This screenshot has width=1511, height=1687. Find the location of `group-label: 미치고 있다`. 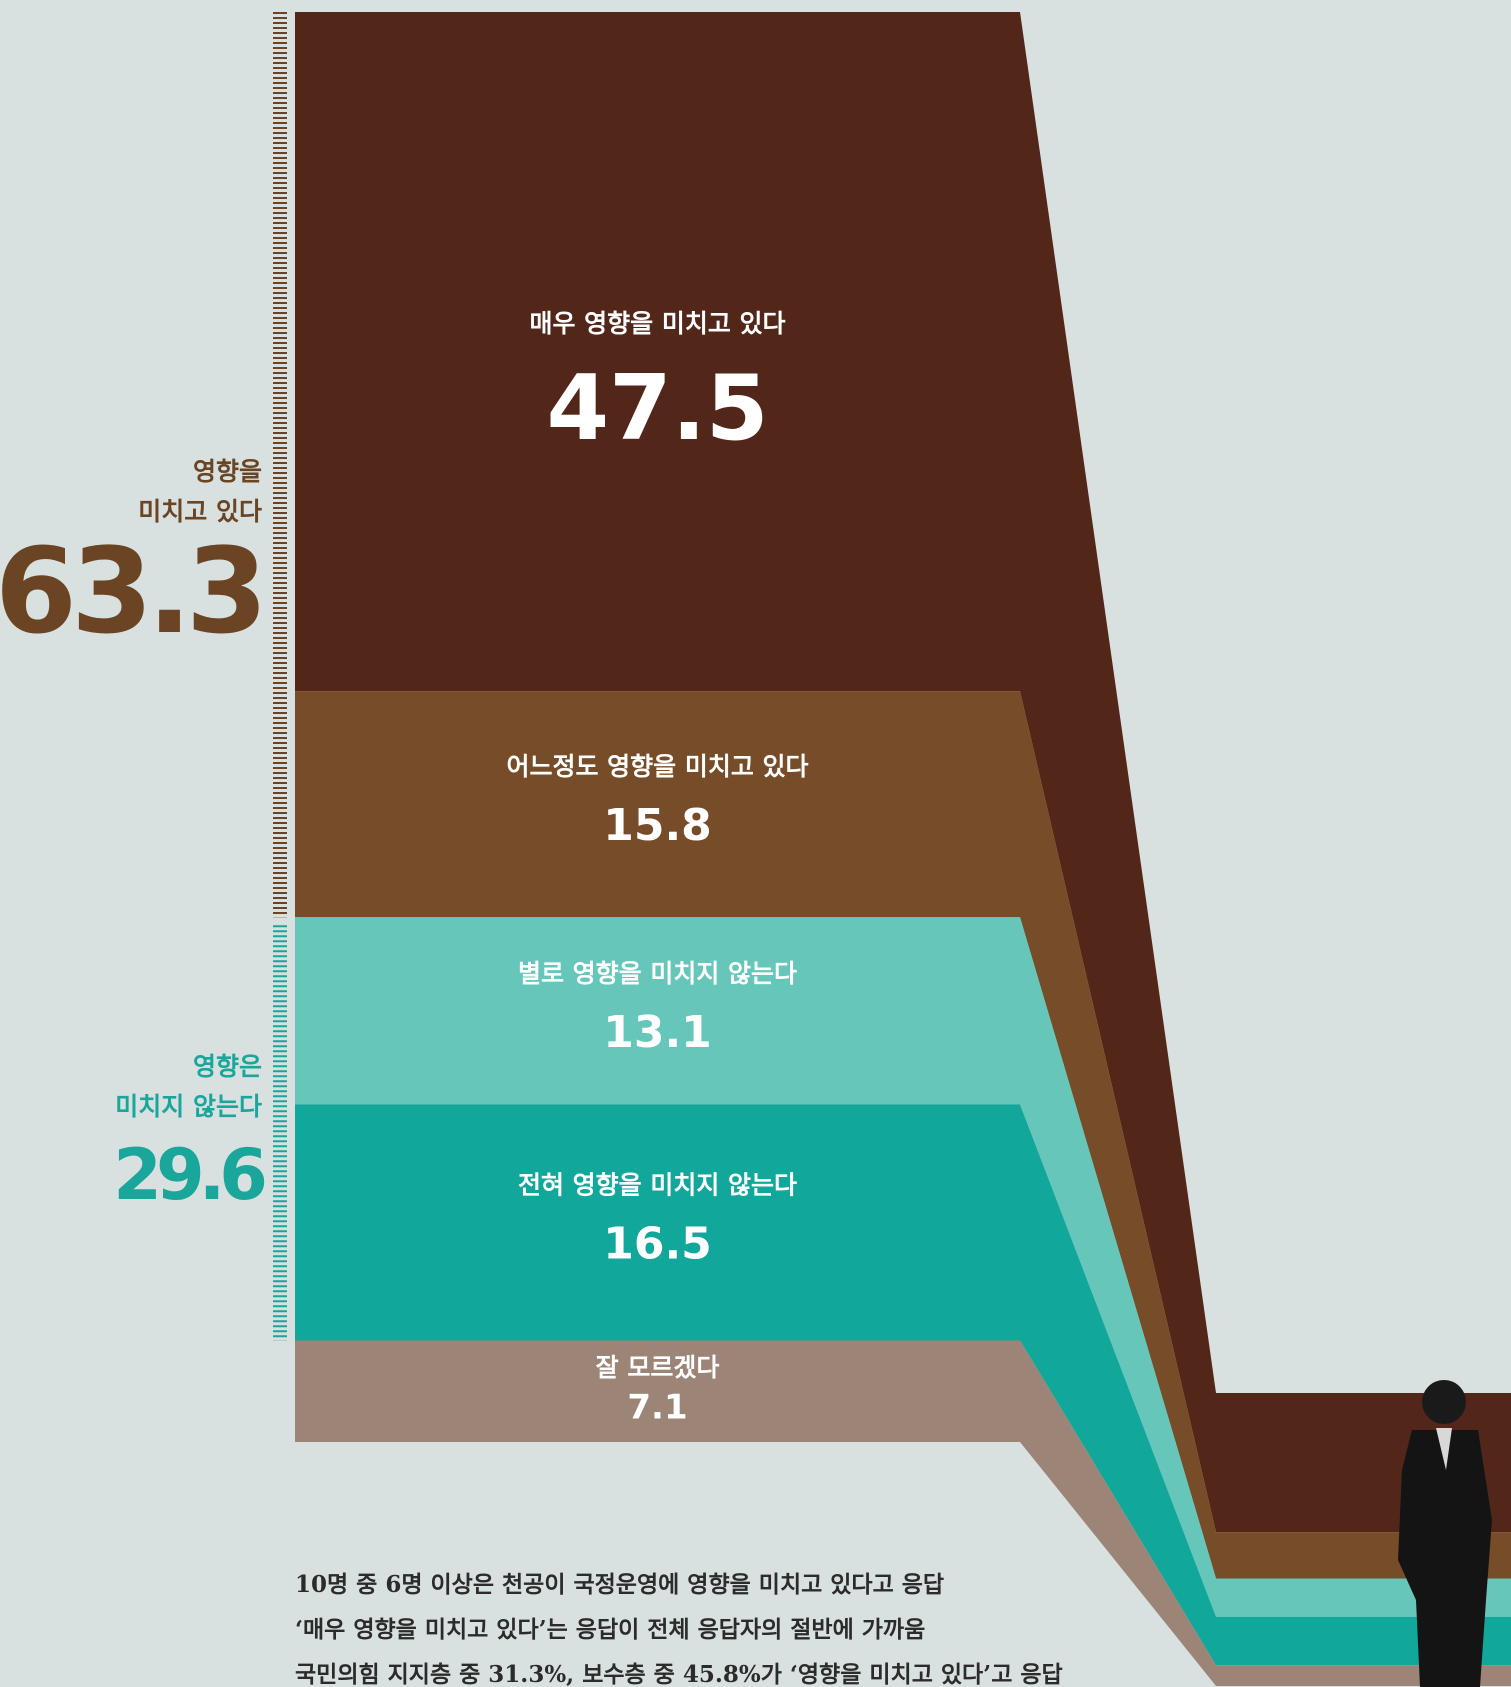

group-label: 미치고 있다 is located at coordinates (200, 511).